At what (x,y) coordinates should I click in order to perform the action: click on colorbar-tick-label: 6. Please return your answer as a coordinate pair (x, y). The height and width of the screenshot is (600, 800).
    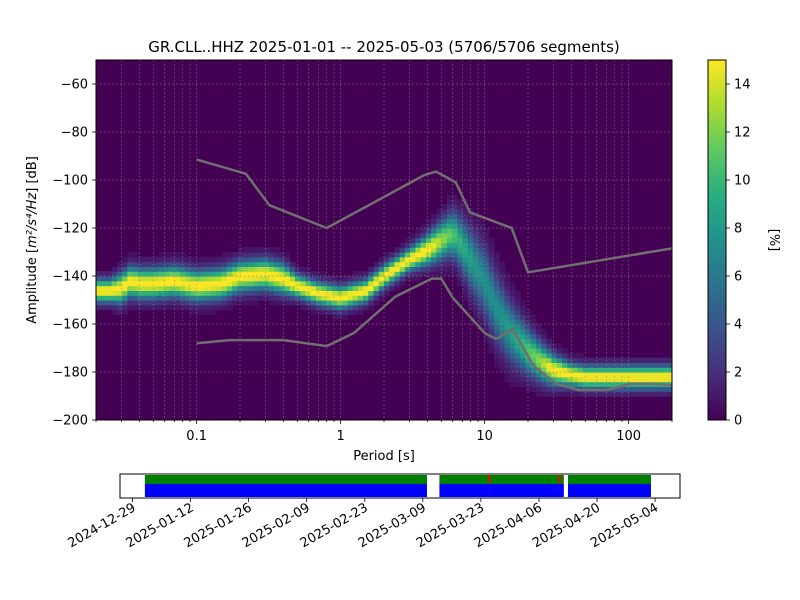
    Looking at the image, I should click on (738, 277).